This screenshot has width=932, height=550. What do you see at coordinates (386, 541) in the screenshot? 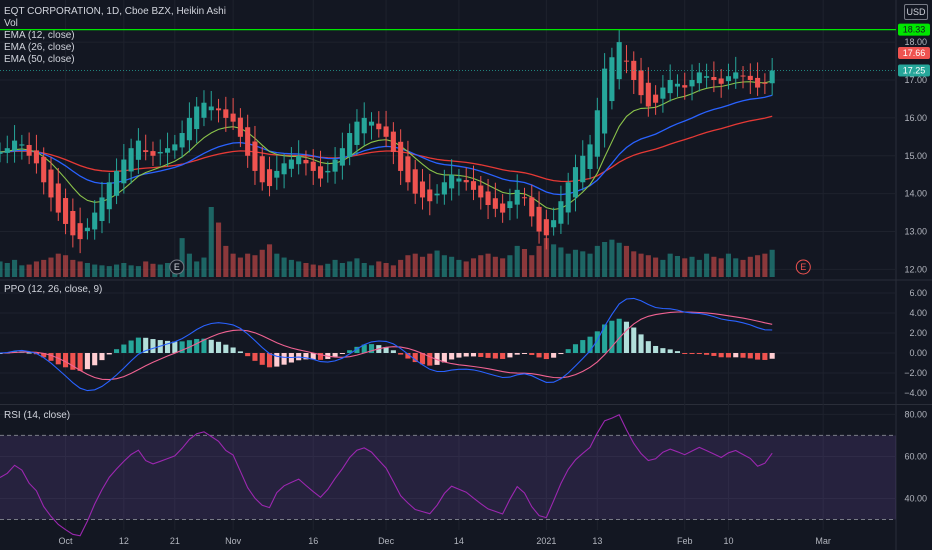
I see `time-tick-label: Dec` at bounding box center [386, 541].